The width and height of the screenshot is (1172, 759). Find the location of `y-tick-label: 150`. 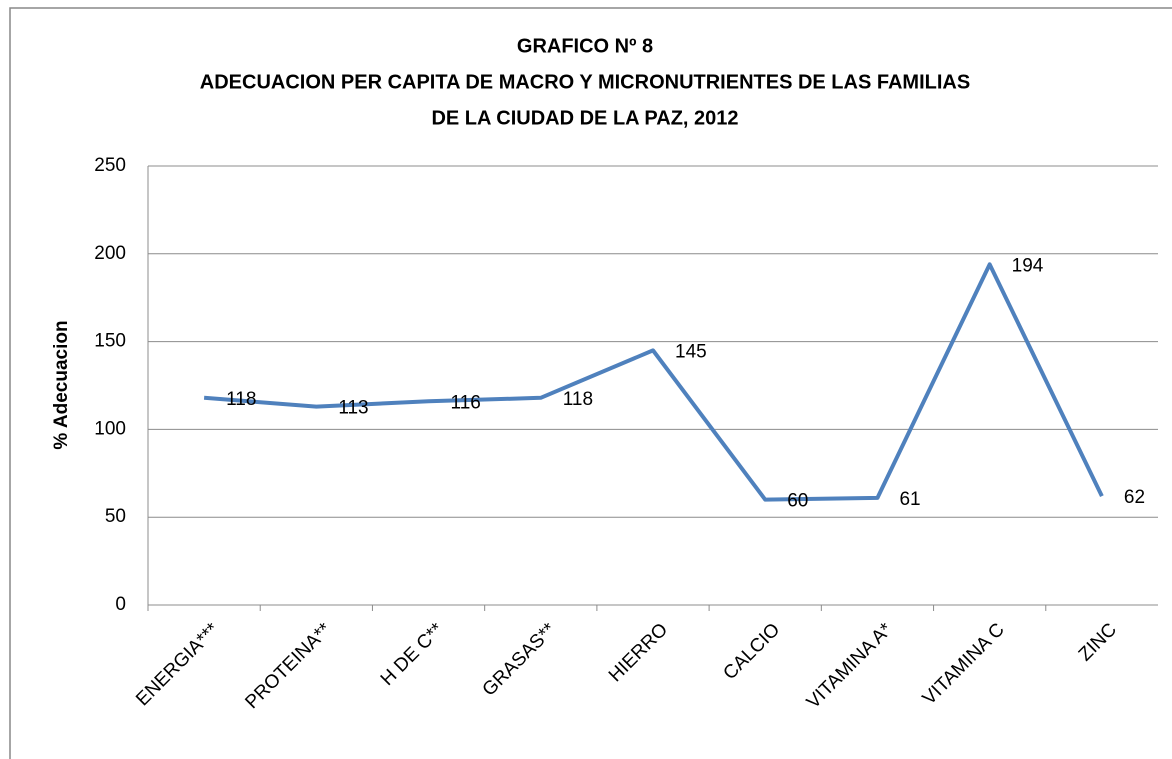

y-tick-label: 150 is located at coordinates (110, 341).